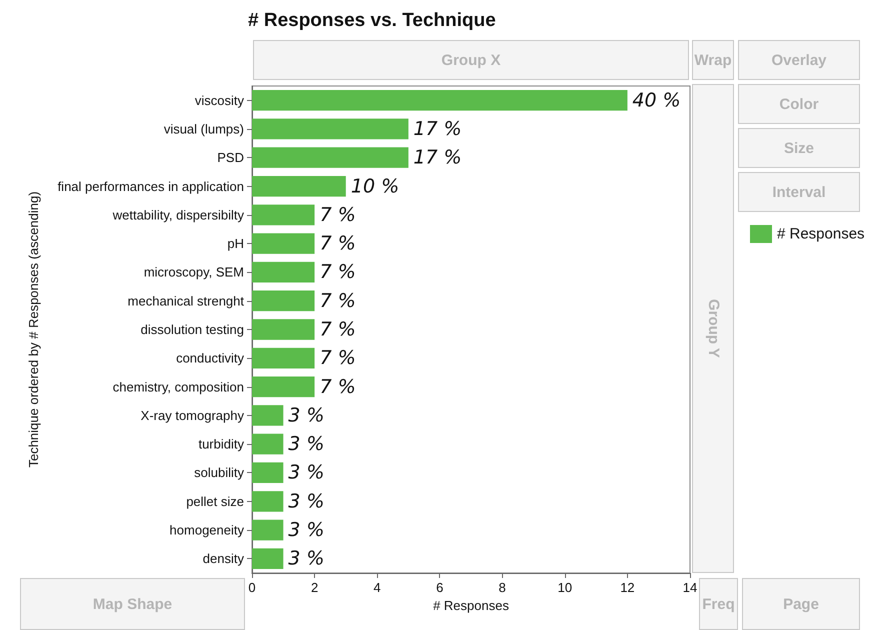  Describe the element at coordinates (219, 100) in the screenshot. I see `y-tick-label: viscosity` at that location.